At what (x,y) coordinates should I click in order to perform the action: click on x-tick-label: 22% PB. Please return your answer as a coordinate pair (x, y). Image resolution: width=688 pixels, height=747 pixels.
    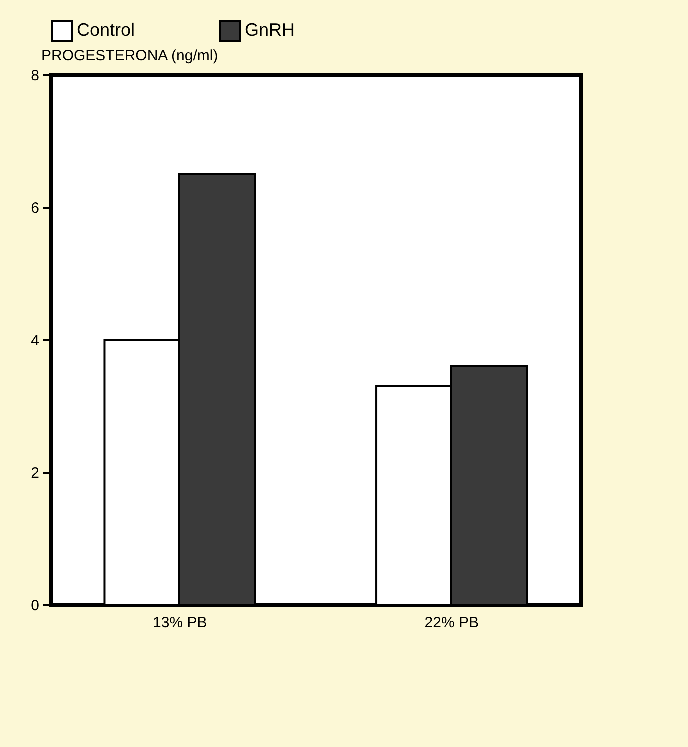
    Looking at the image, I should click on (451, 623).